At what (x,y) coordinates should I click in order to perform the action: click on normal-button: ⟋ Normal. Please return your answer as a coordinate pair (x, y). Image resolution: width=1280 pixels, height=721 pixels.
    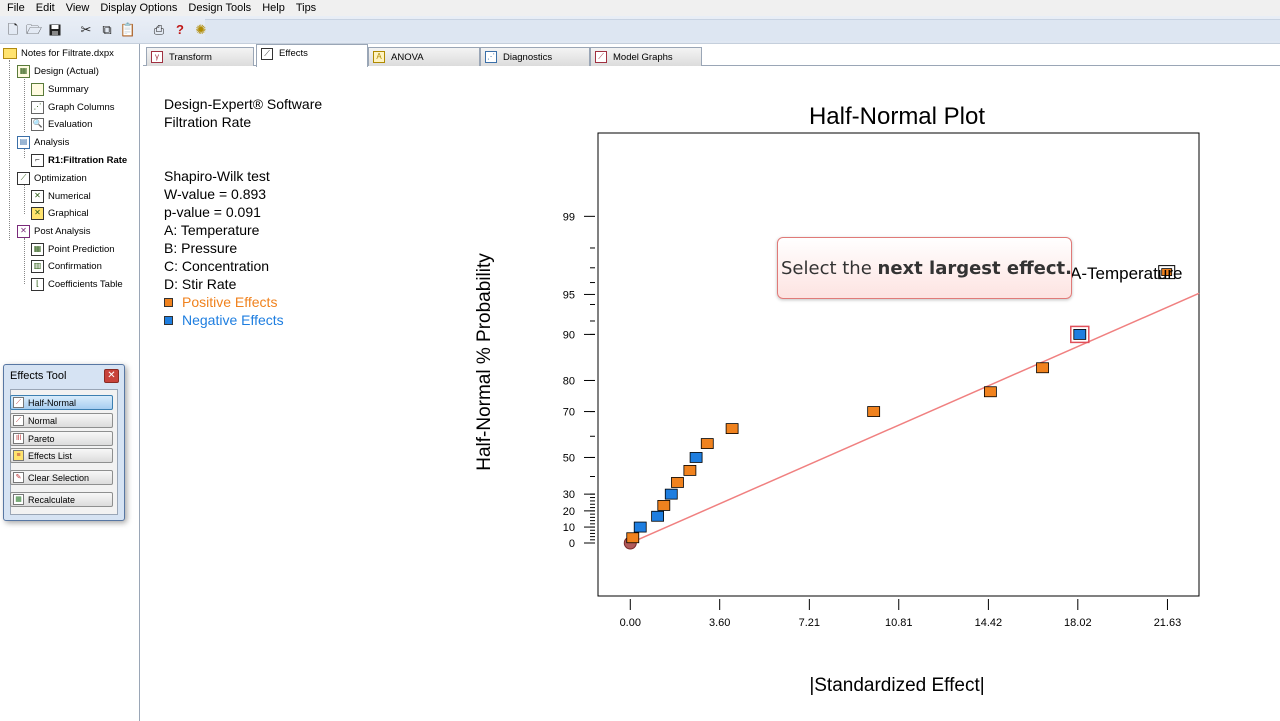
    Looking at the image, I should click on (61, 420).